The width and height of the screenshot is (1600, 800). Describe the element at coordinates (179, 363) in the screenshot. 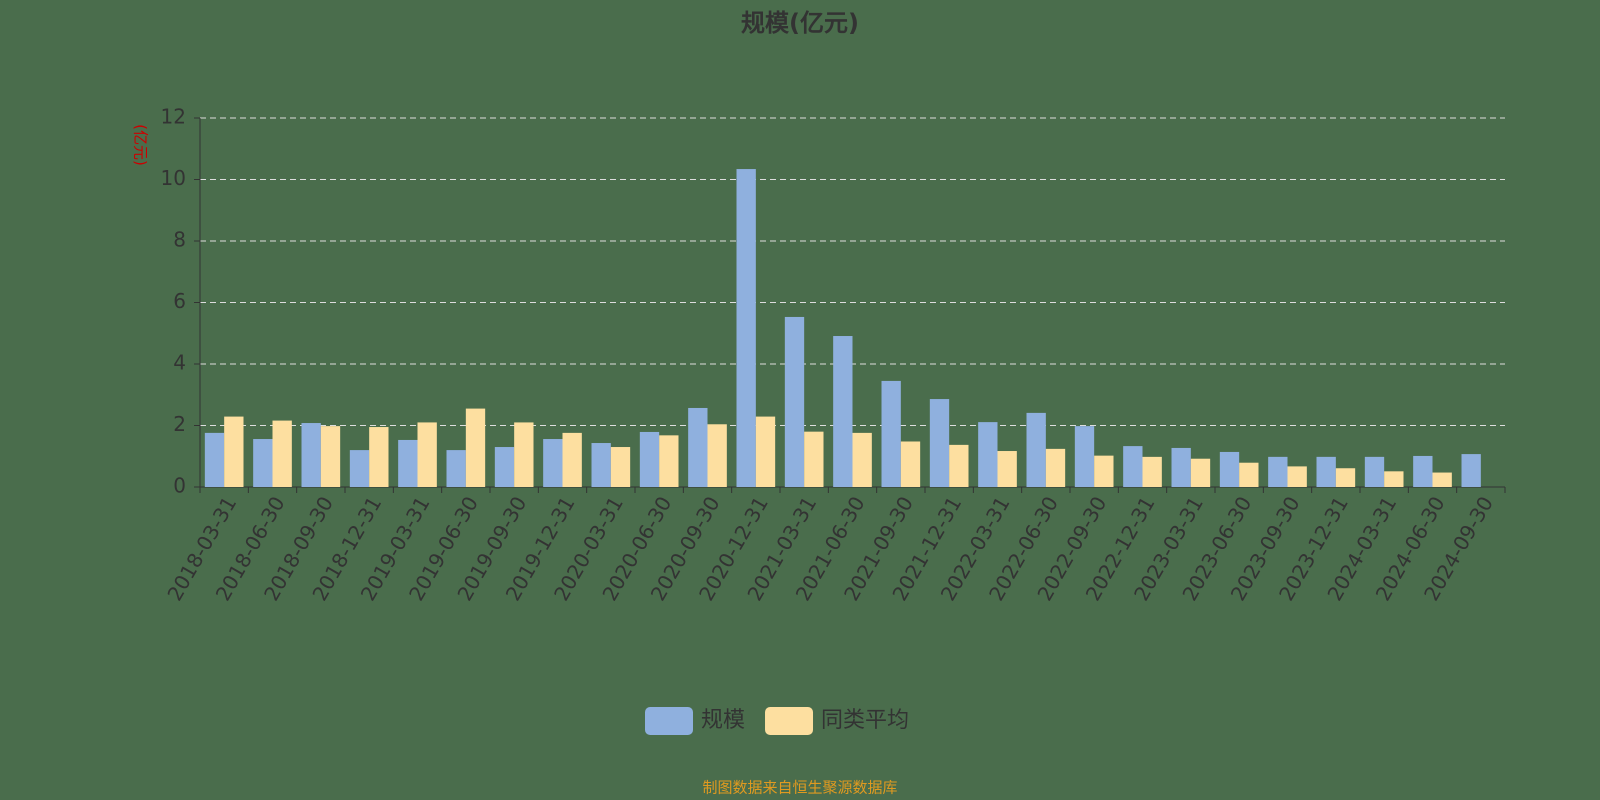

I see `y-tick-label: 4` at that location.